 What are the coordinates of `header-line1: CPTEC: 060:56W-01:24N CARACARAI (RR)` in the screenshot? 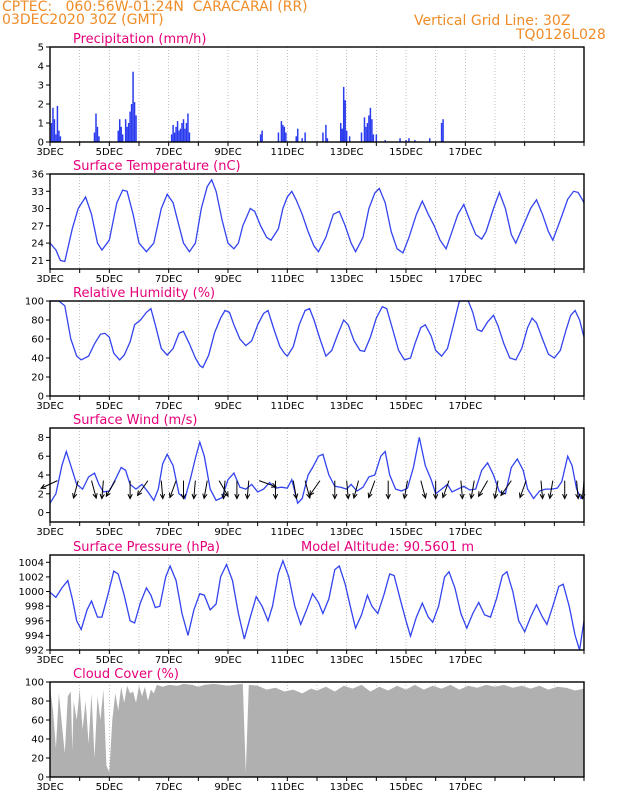 It's located at (155, 7).